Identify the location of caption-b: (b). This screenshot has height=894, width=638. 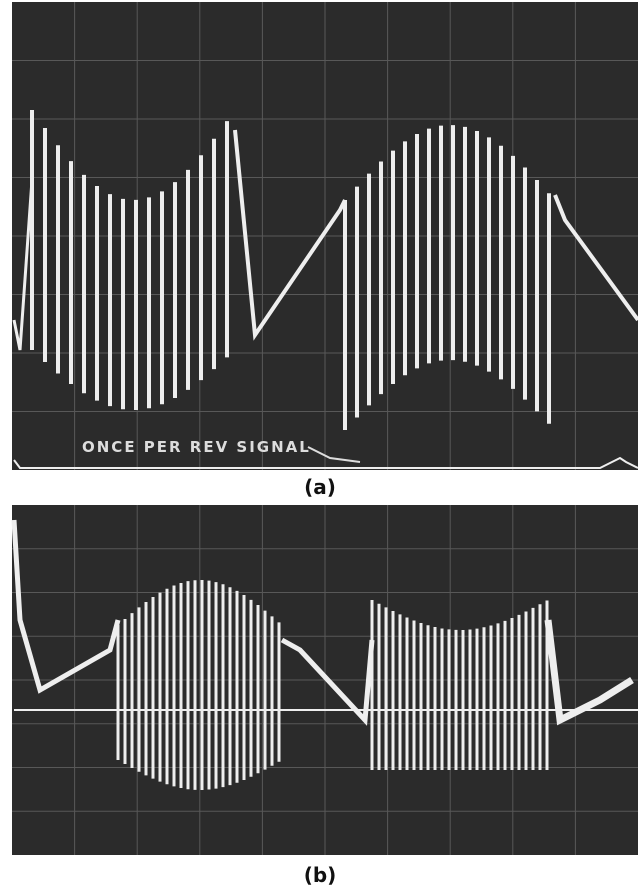
(320, 875).